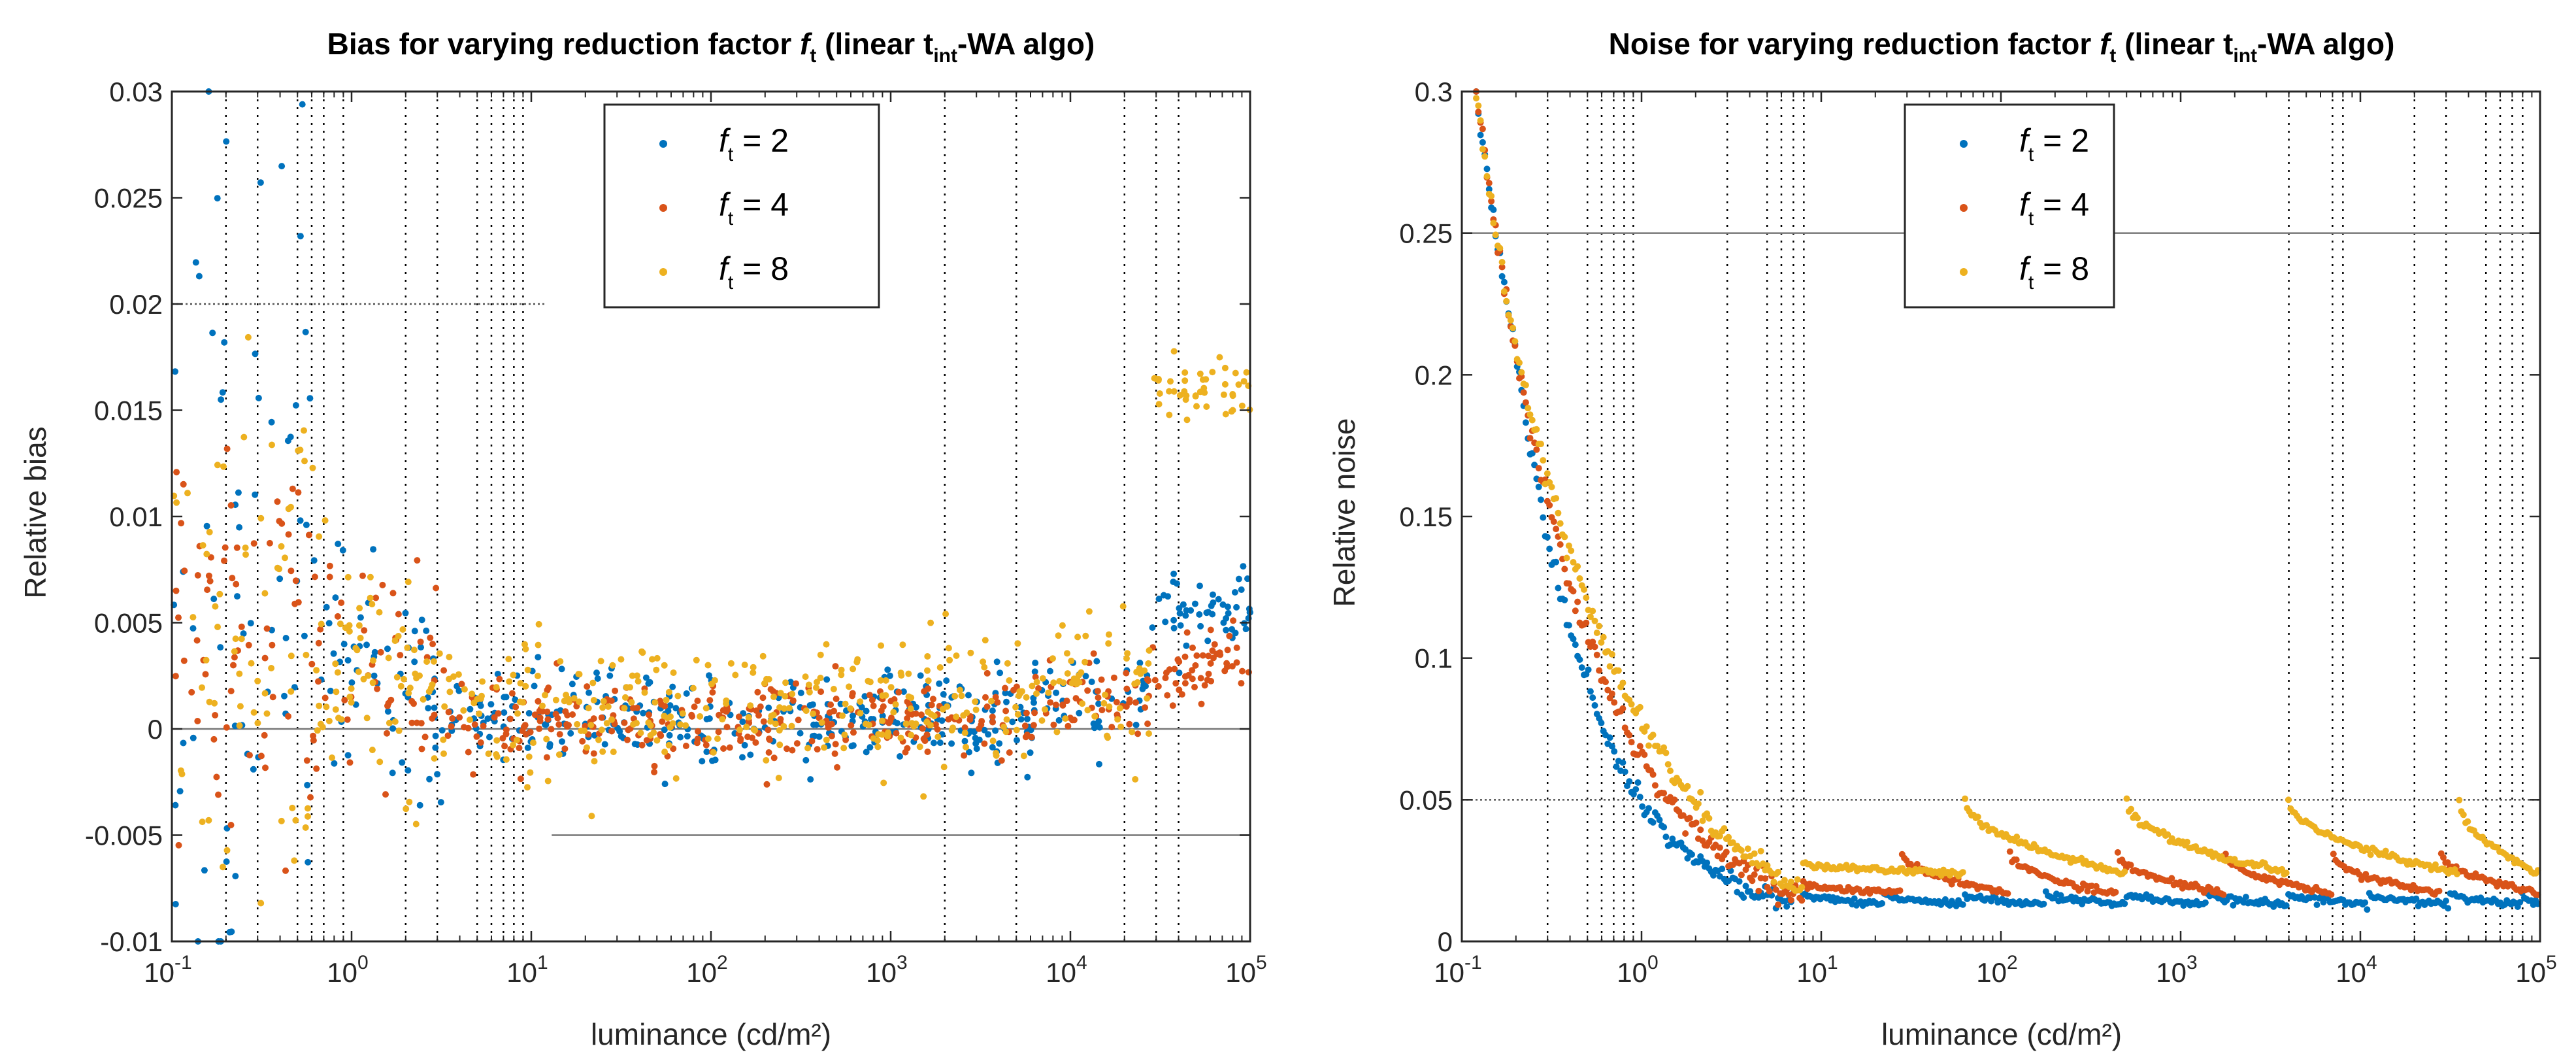  Describe the element at coordinates (1434, 375) in the screenshot. I see `noise-y-tick-label: 0.2` at that location.